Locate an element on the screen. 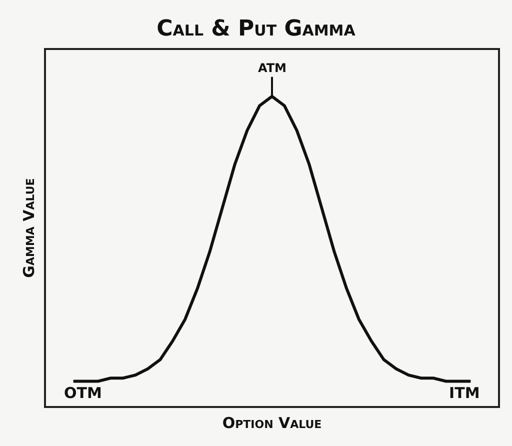 The height and width of the screenshot is (446, 512). y-axis-title: Gamma Value is located at coordinates (29, 228).